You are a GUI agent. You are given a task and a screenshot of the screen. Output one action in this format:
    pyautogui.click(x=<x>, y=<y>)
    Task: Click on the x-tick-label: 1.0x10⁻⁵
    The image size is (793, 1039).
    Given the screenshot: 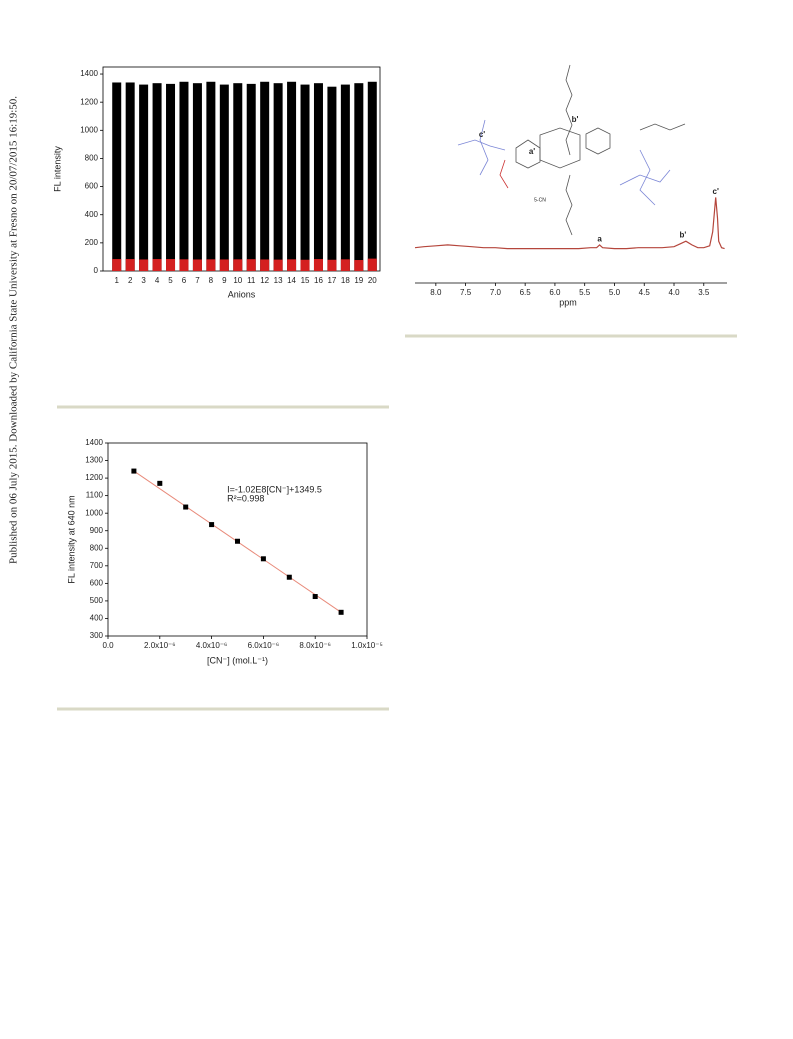 What is the action you would take?
    pyautogui.click(x=367, y=645)
    